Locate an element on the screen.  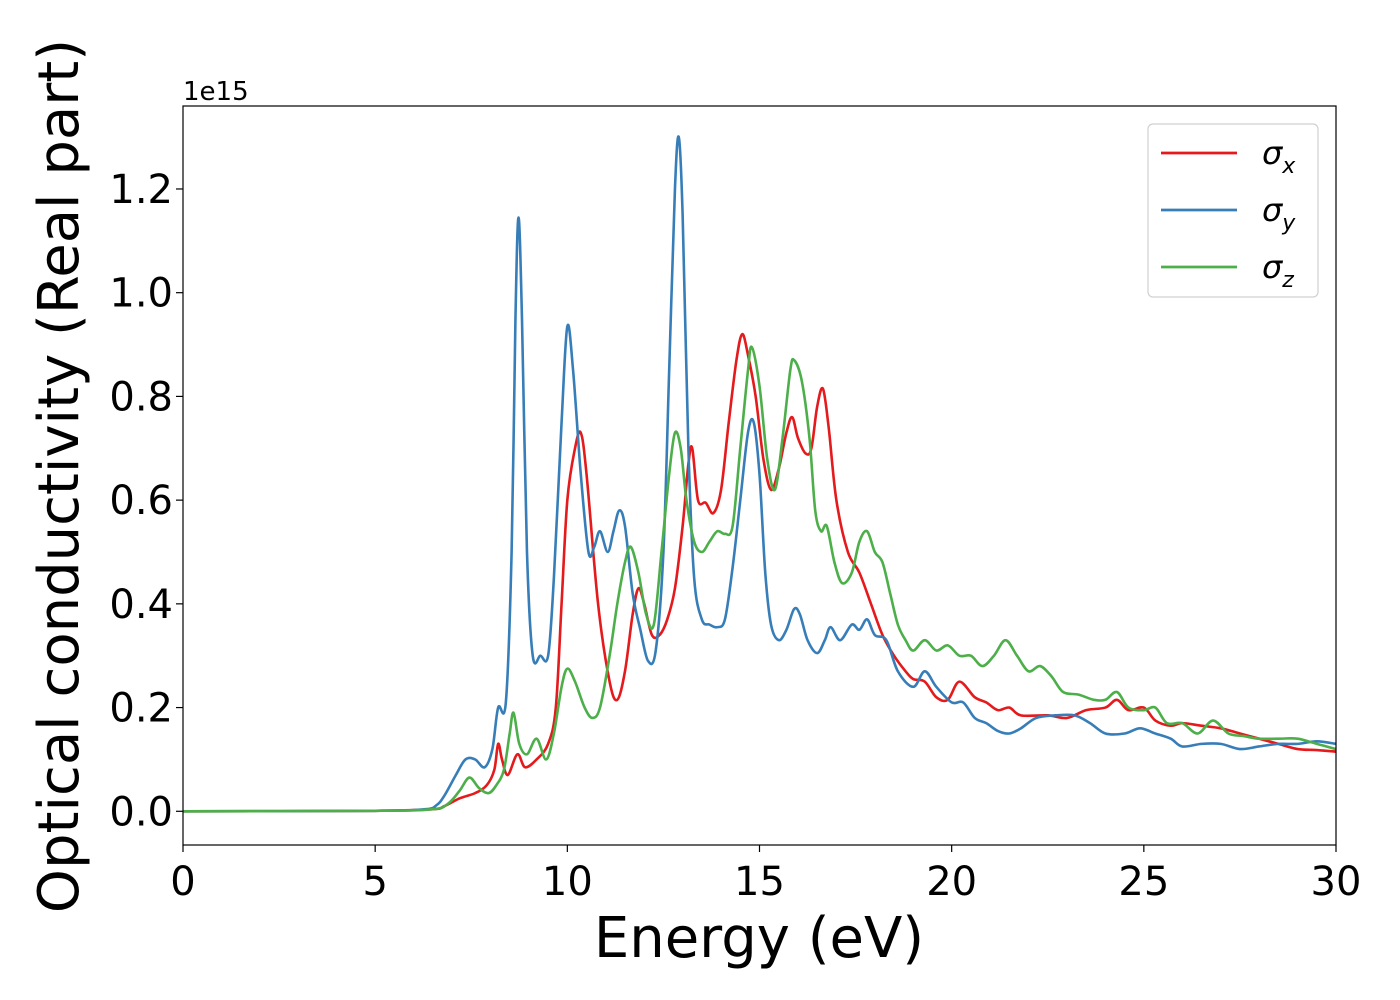
x-axis-title: Energy (eV) is located at coordinates (759, 938).